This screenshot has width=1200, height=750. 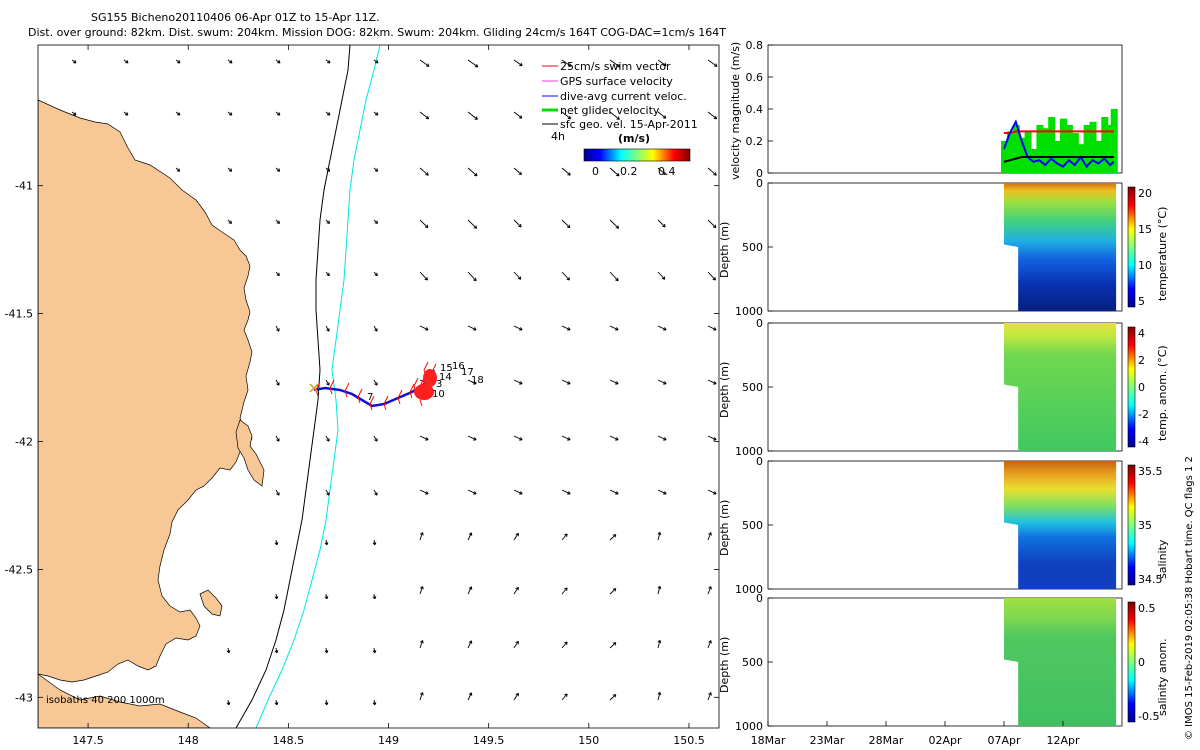 I want to click on heatmap-data-field, so click(x=1060, y=525).